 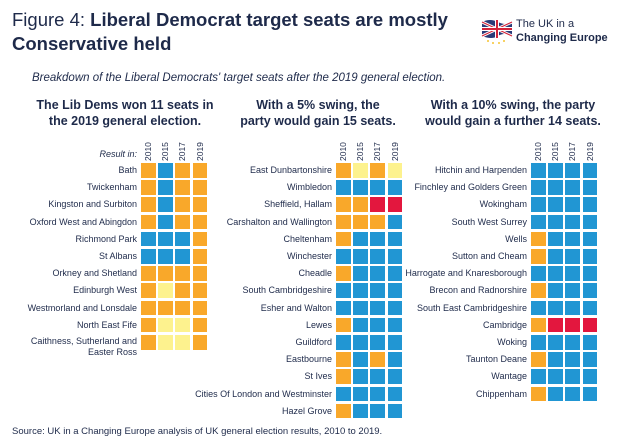 What do you see at coordinates (83, 346) in the screenshot?
I see `seat-label: Caithness, Sutherland and Easter Ross` at bounding box center [83, 346].